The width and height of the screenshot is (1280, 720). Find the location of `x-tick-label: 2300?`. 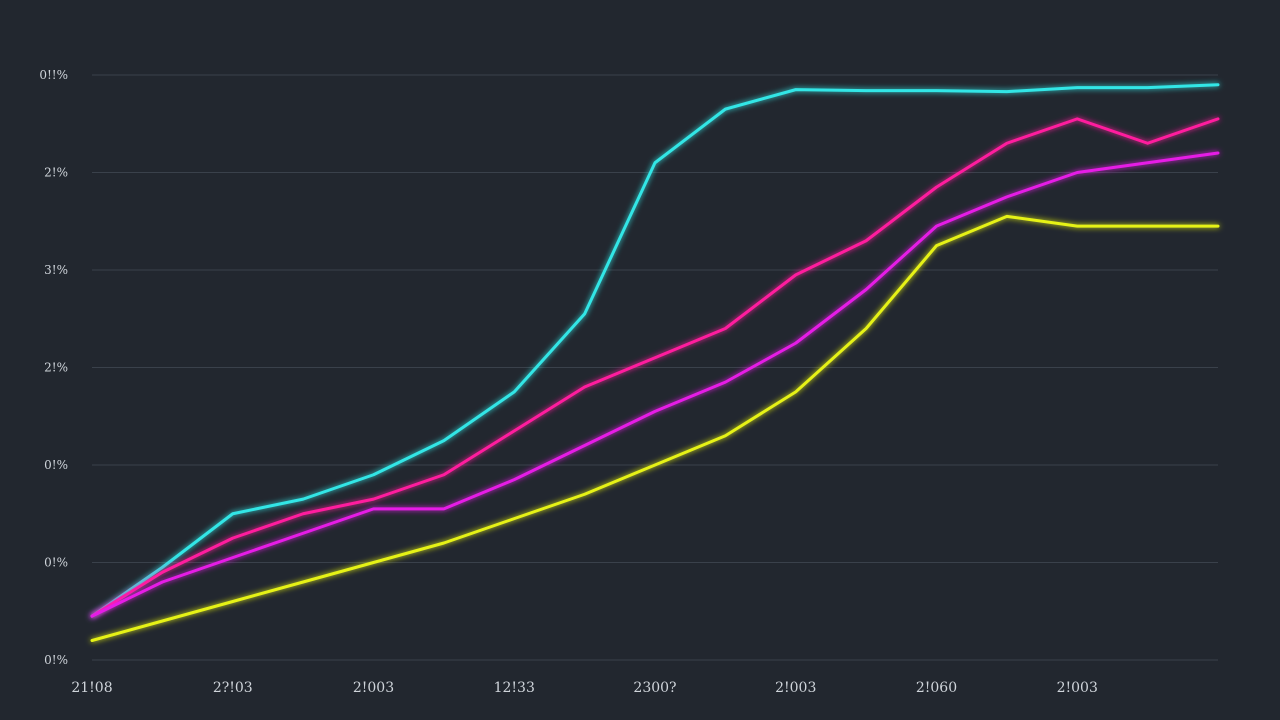

x-tick-label: 2300? is located at coordinates (654, 688).